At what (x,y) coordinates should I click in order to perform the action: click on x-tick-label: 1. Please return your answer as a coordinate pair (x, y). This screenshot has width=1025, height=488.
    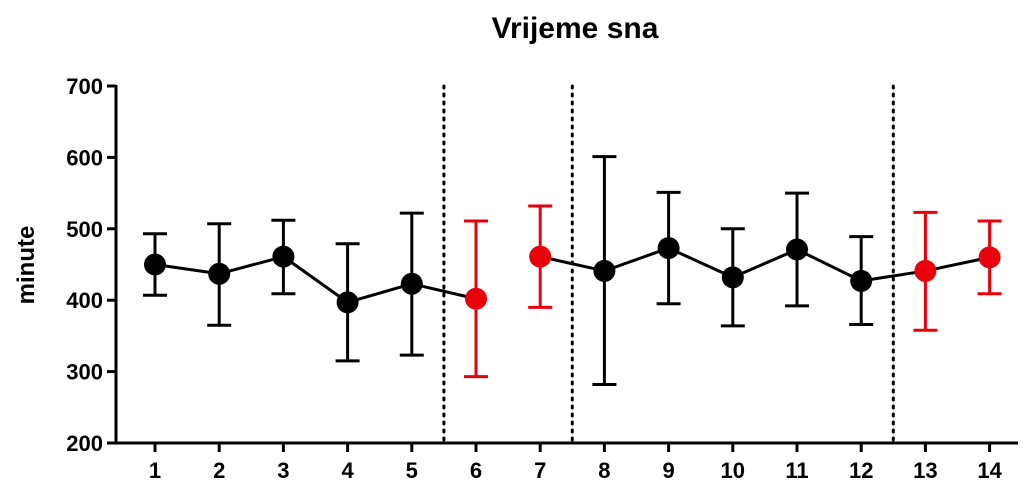
    Looking at the image, I should click on (155, 470).